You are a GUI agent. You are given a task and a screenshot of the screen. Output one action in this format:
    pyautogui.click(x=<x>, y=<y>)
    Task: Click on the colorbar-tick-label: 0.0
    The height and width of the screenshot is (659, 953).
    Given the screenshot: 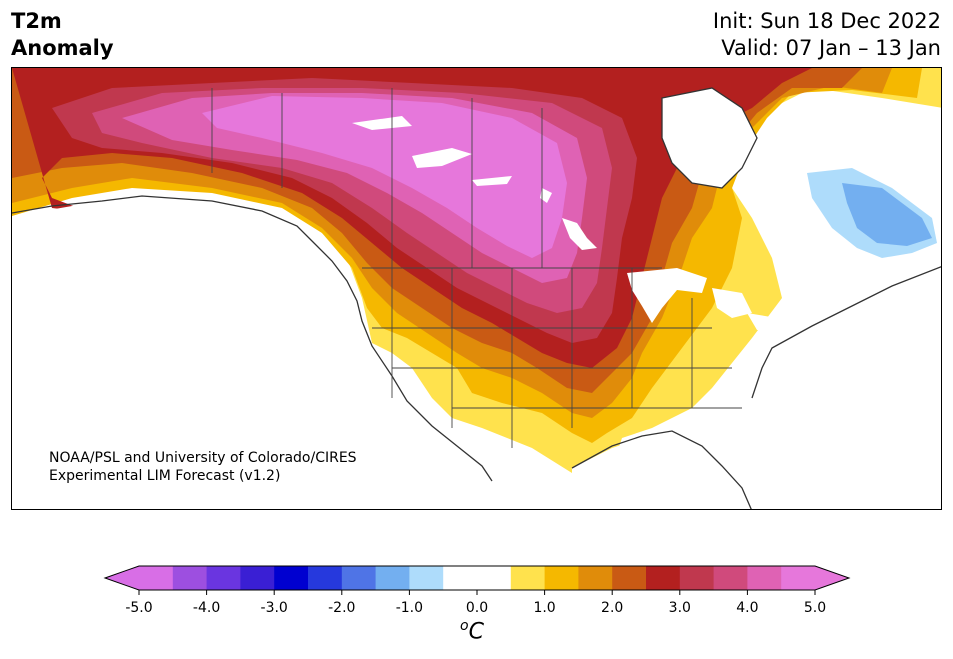 What is the action you would take?
    pyautogui.click(x=477, y=608)
    